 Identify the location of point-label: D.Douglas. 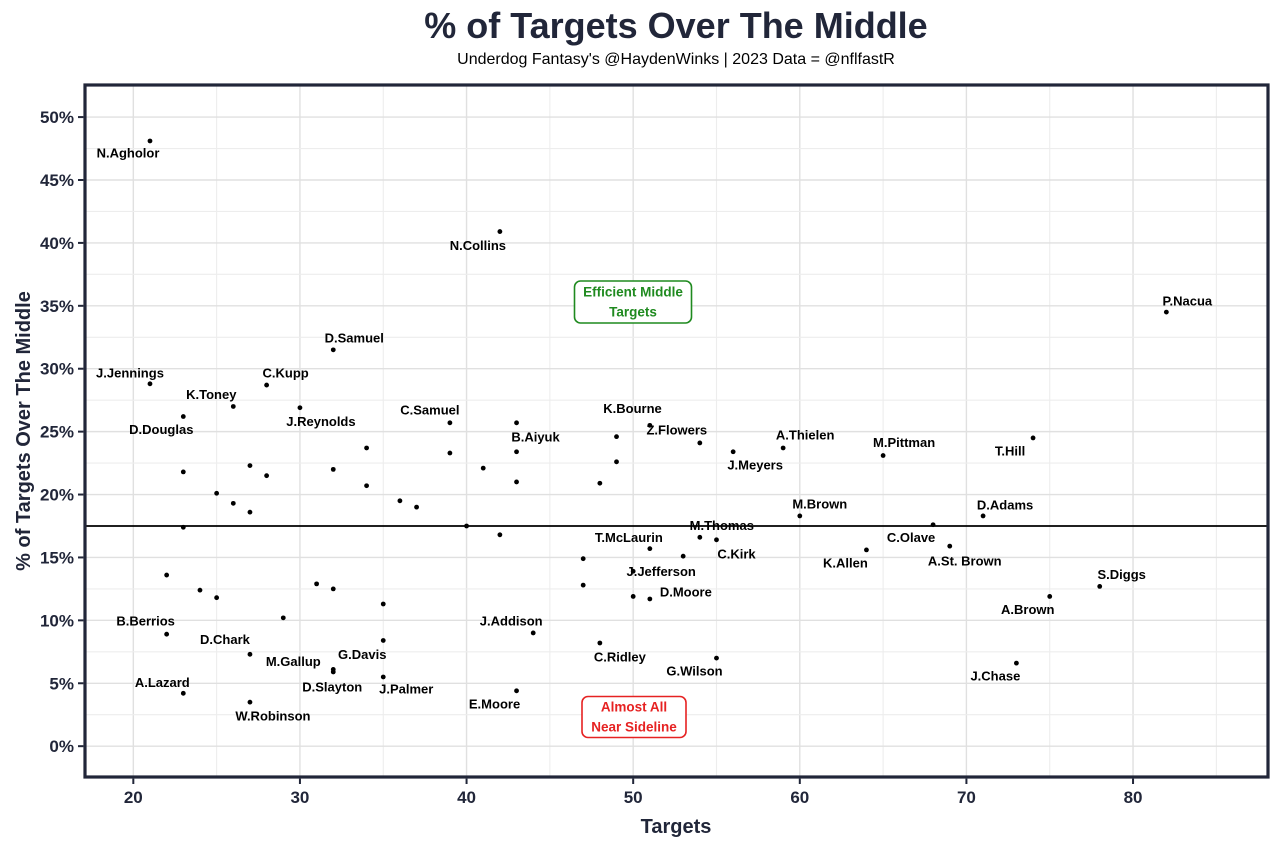
(161, 429).